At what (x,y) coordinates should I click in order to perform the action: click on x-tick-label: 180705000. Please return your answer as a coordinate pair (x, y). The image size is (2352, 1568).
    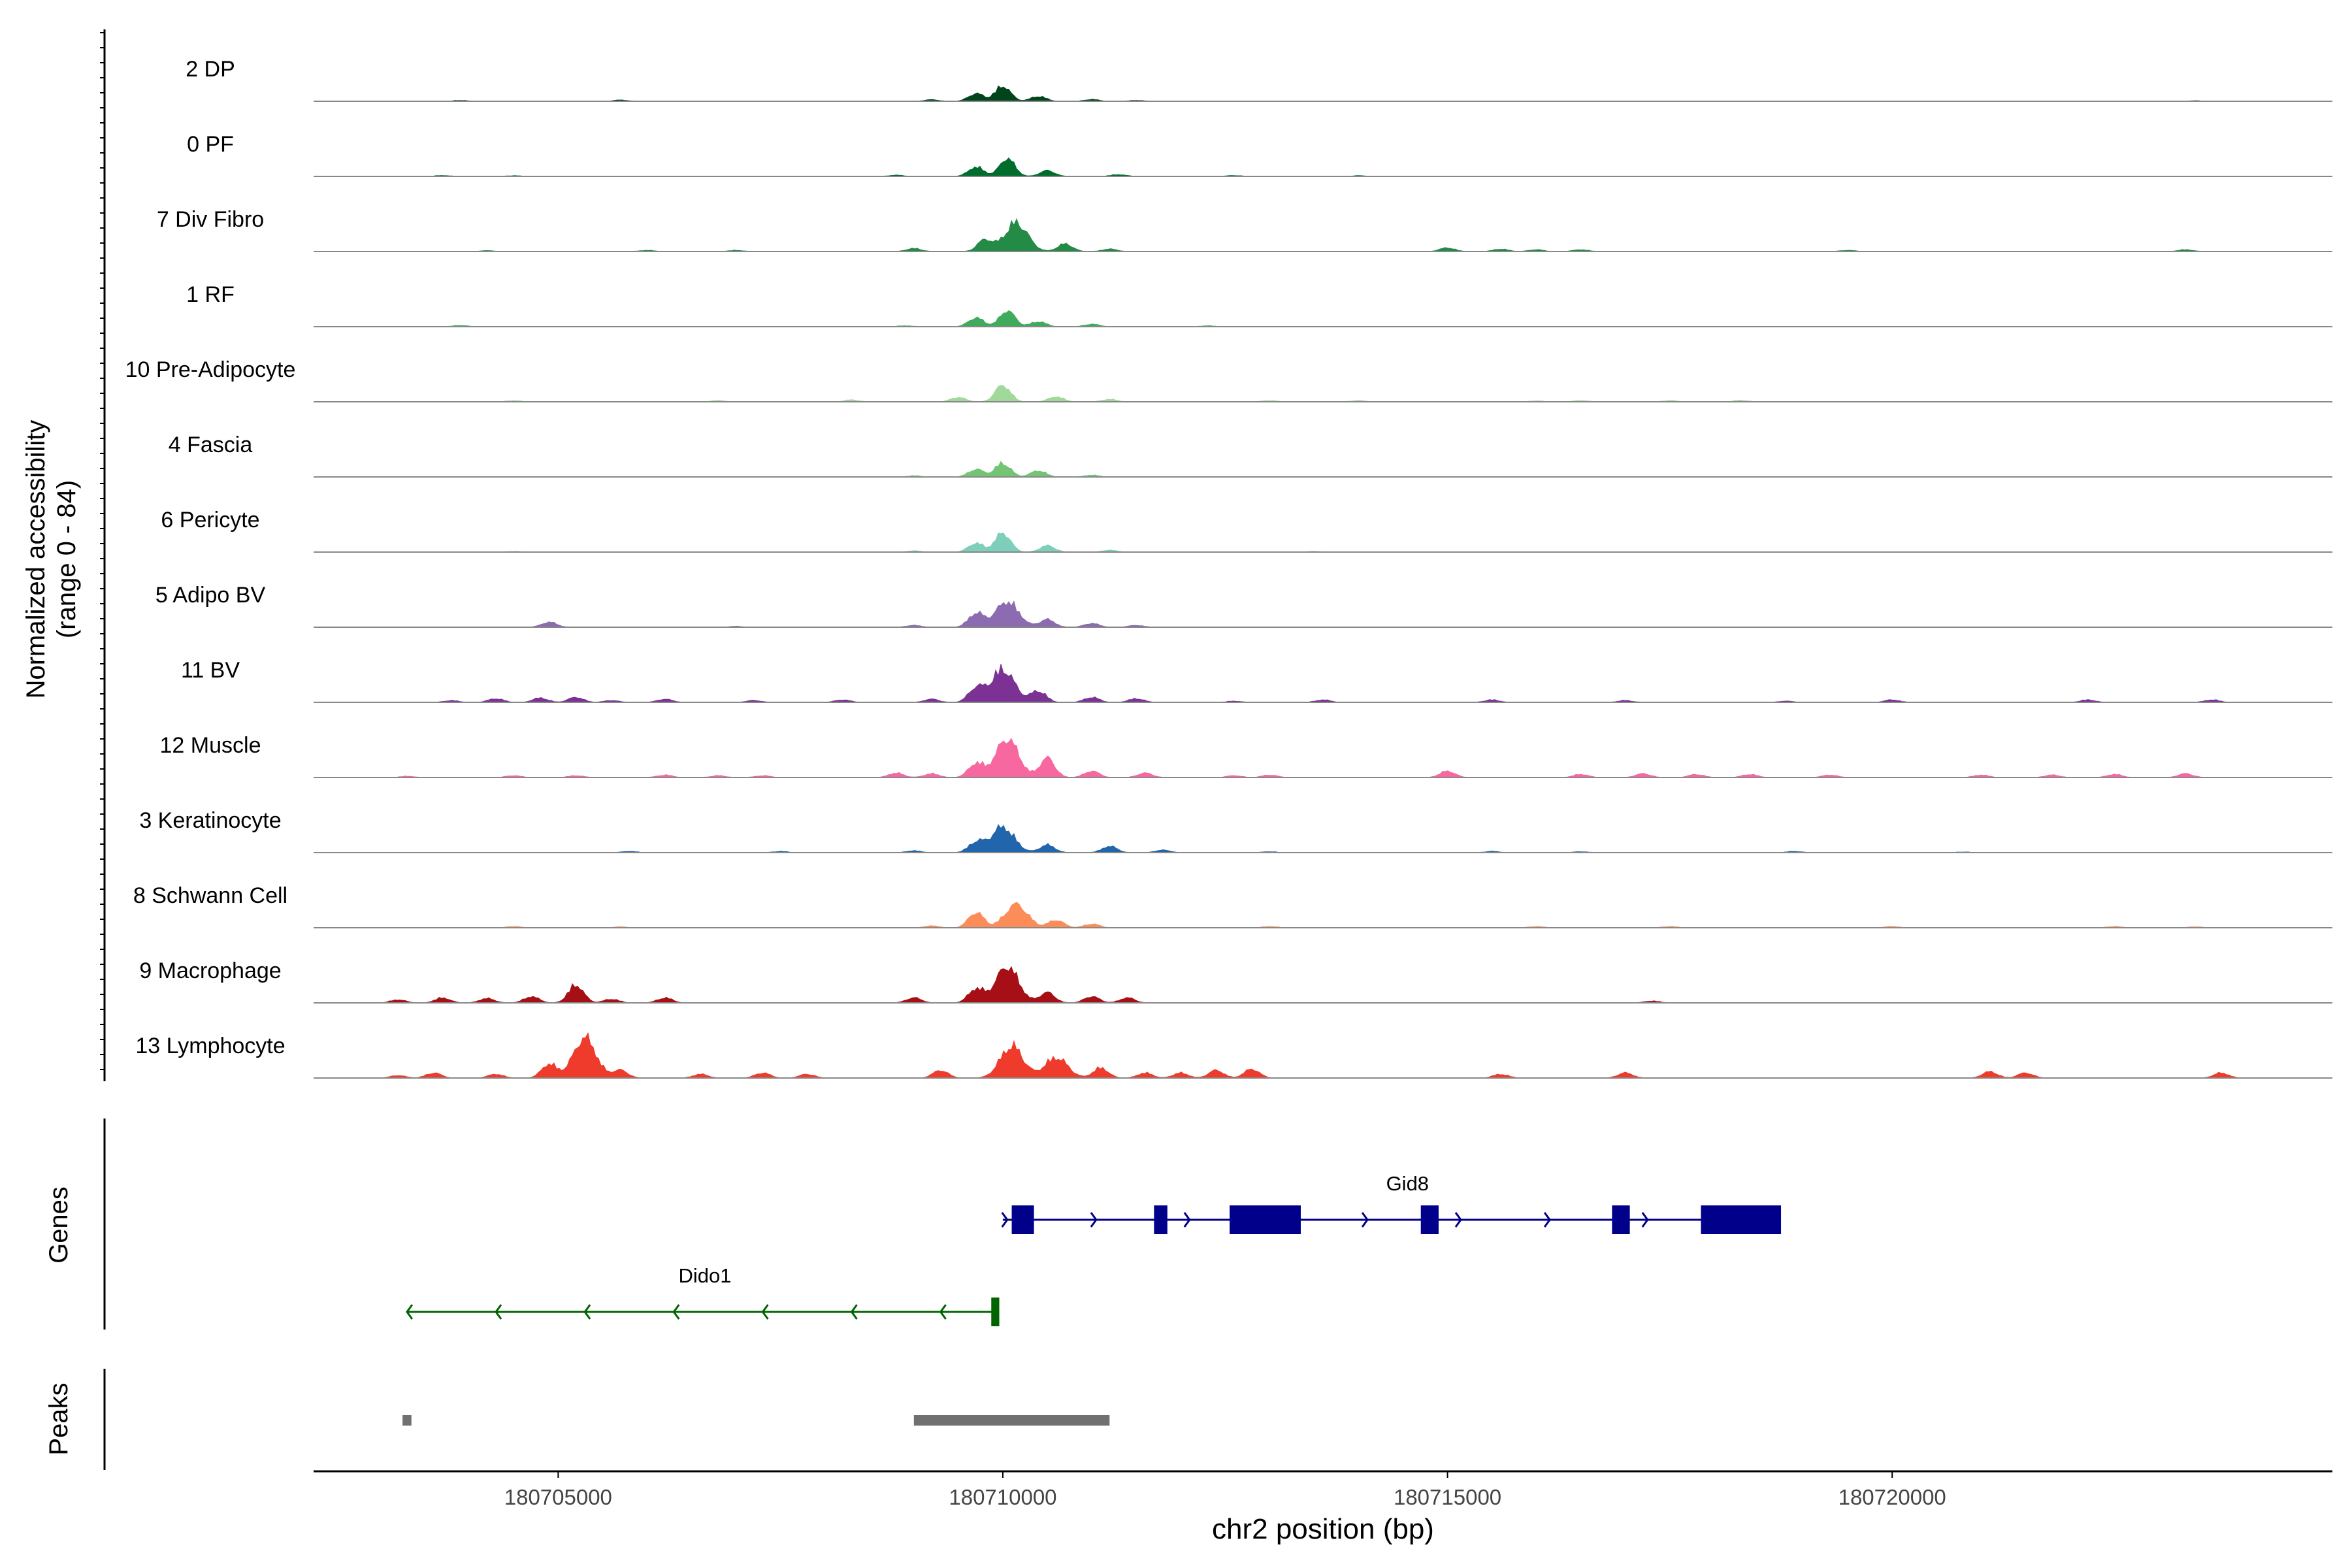
    Looking at the image, I should click on (558, 1497).